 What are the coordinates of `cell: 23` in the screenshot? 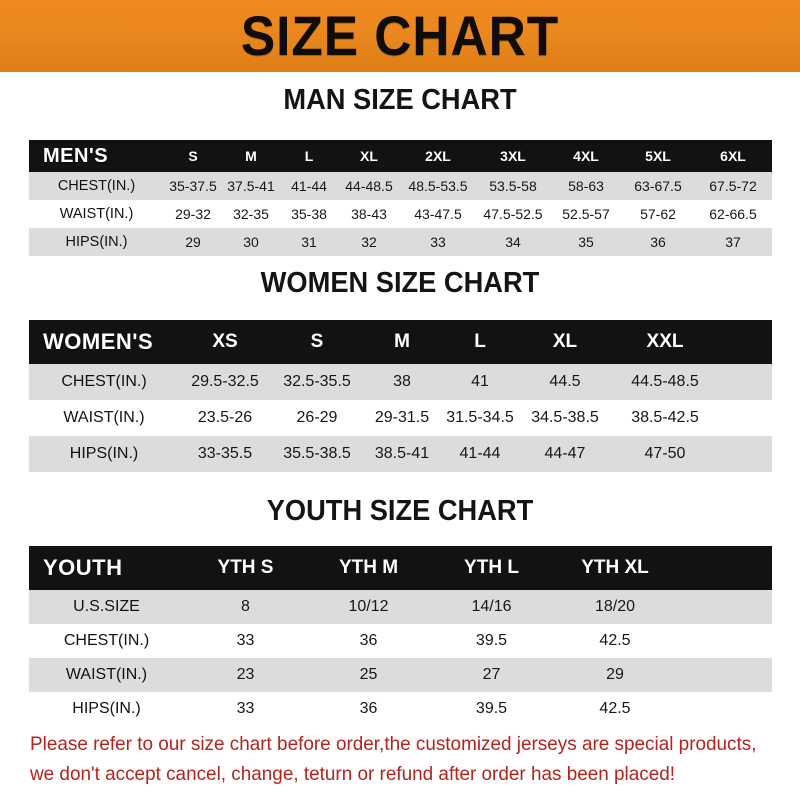 It's located at (245, 674).